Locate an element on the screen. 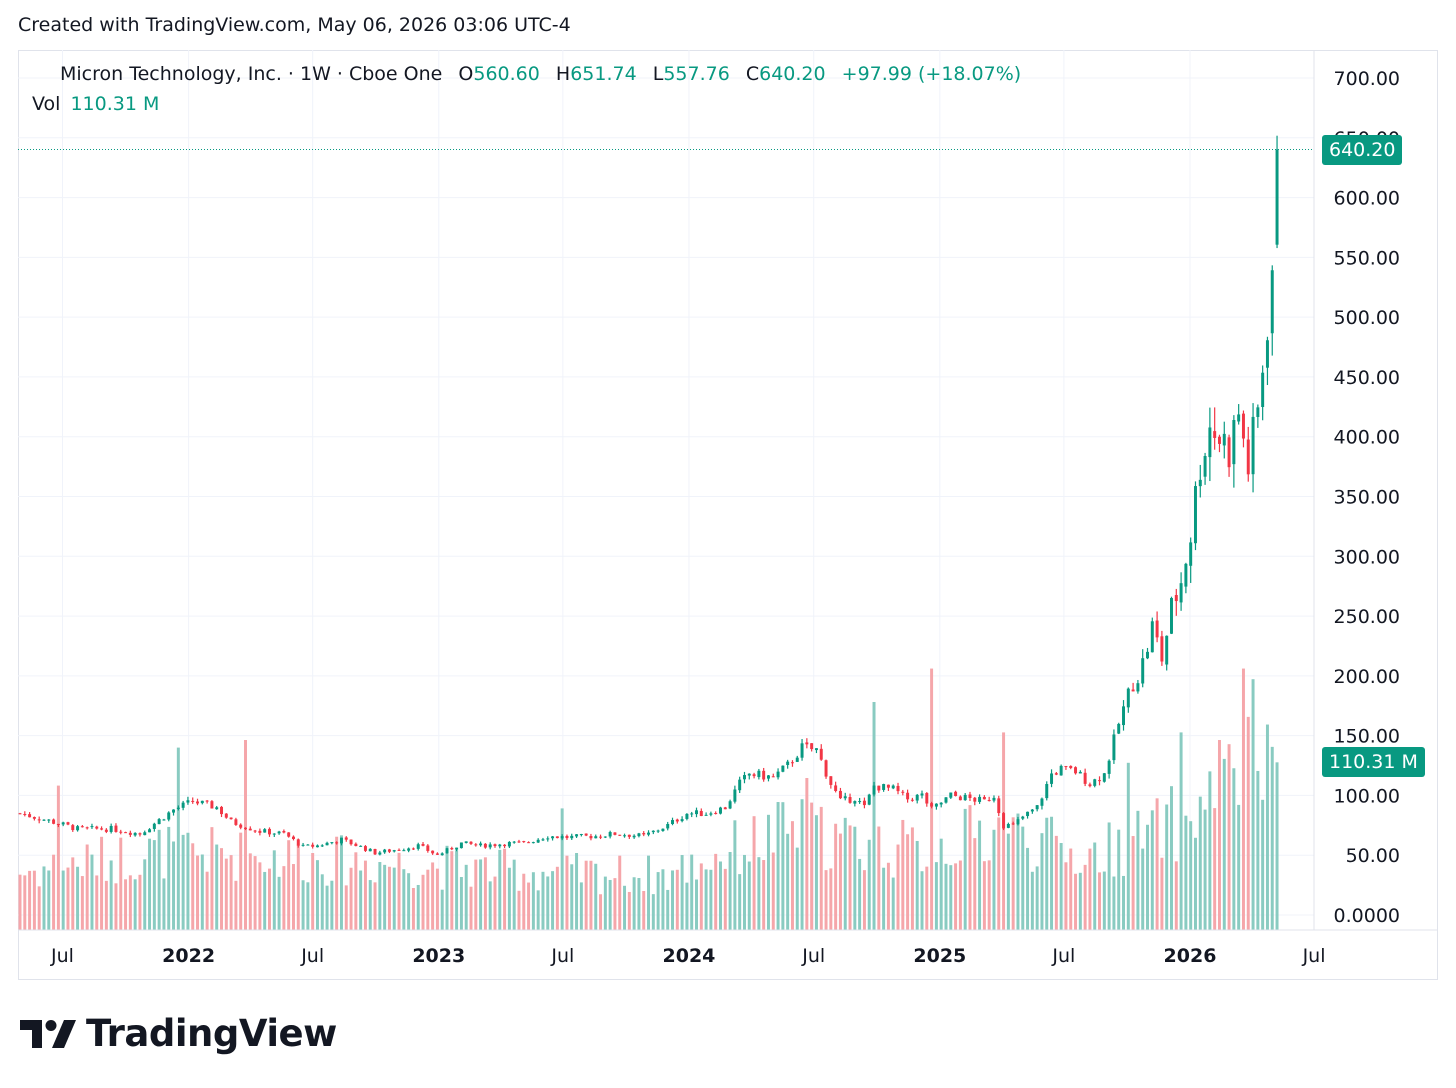 Image resolution: width=1456 pixels, height=1088 pixels. volume-label: Vol is located at coordinates (46, 104).